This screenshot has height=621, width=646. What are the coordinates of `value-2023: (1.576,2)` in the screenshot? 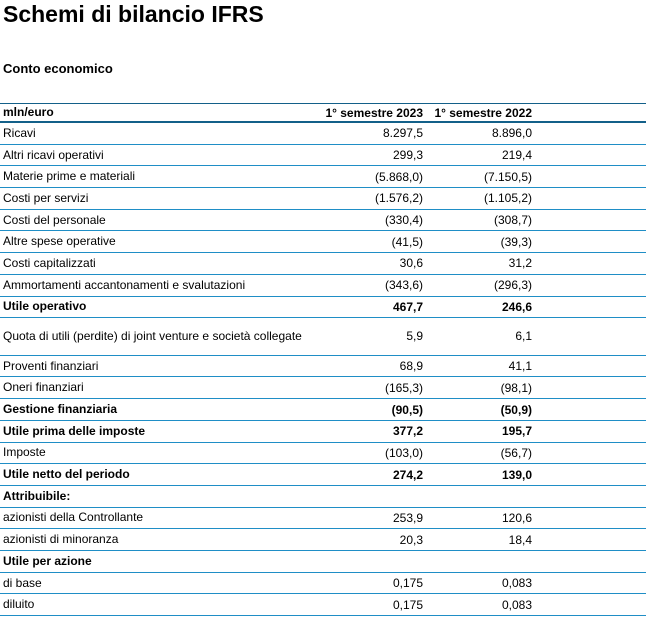 It's located at (398, 198).